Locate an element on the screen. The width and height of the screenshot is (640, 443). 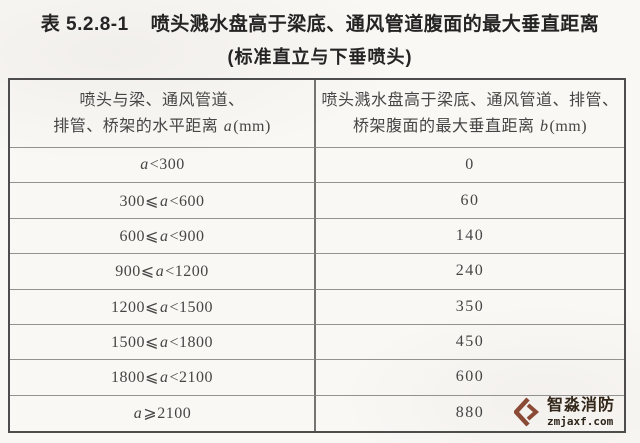
range-cell: a⩾2100 is located at coordinates (163, 413).